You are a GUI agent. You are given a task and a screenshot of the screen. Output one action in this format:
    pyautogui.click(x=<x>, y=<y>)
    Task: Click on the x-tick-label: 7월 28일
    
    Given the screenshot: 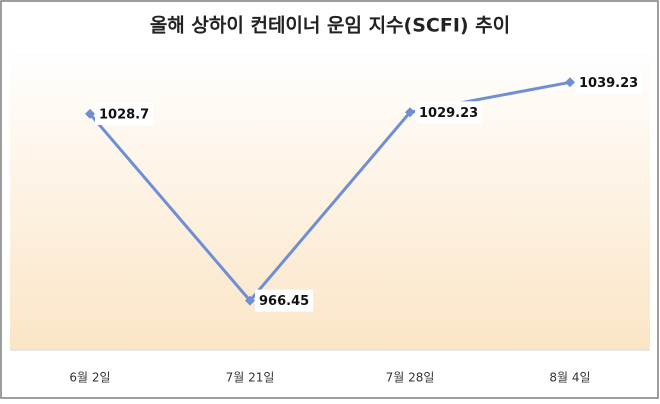 What is the action you would take?
    pyautogui.click(x=410, y=378)
    